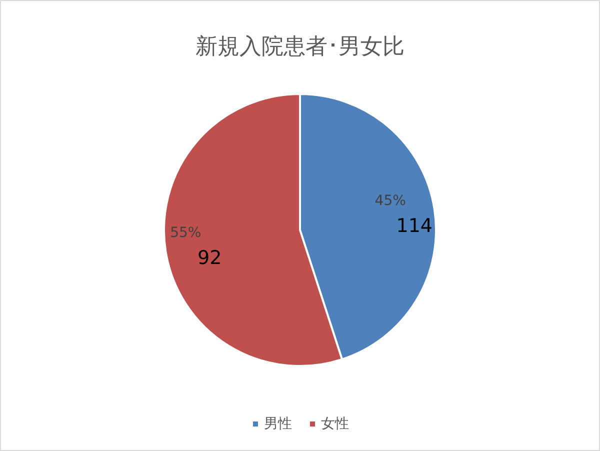 This screenshot has height=451, width=600. Describe the element at coordinates (300, 47) in the screenshot. I see `chart-title: 新規入院患者･男女比` at that location.